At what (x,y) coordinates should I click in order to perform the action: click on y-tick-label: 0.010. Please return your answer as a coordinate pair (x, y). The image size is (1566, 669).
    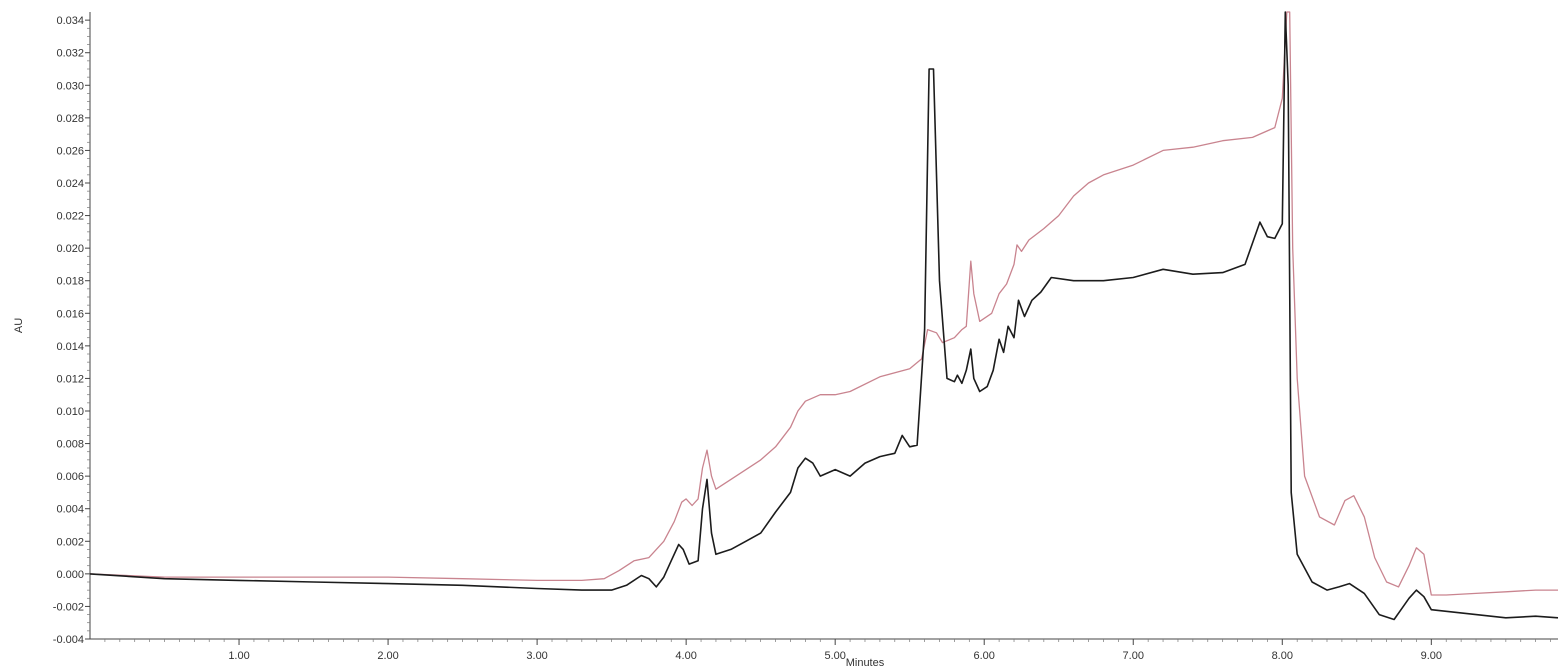
    Looking at the image, I should click on (70, 412).